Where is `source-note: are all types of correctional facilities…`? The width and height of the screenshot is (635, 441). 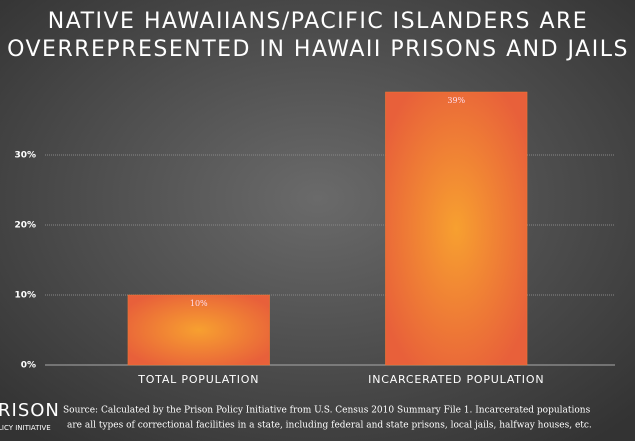
source-note: are all types of correctional facilities… is located at coordinates (329, 426).